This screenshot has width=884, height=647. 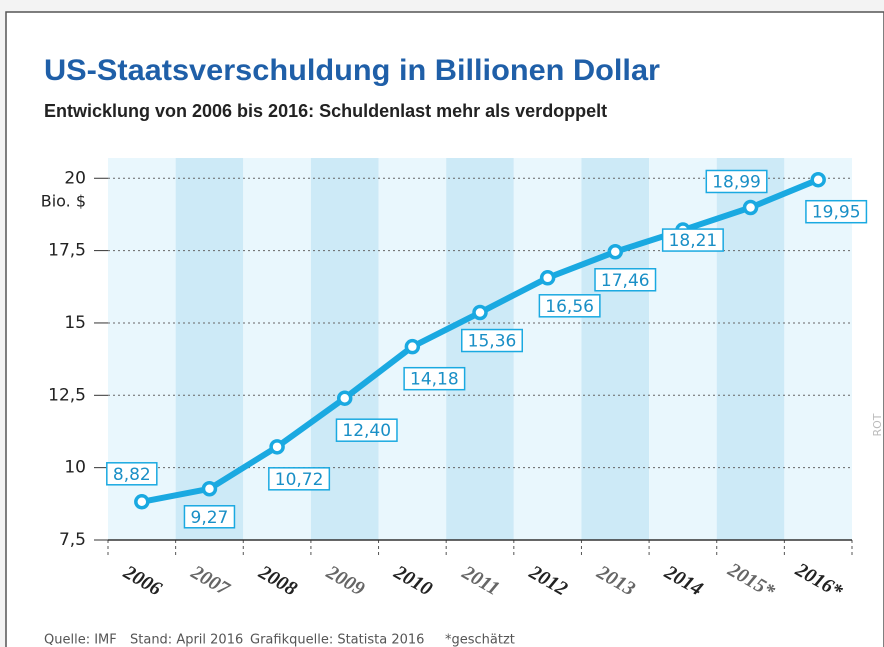 What do you see at coordinates (75, 468) in the screenshot?
I see `y-tick-label: 10` at bounding box center [75, 468].